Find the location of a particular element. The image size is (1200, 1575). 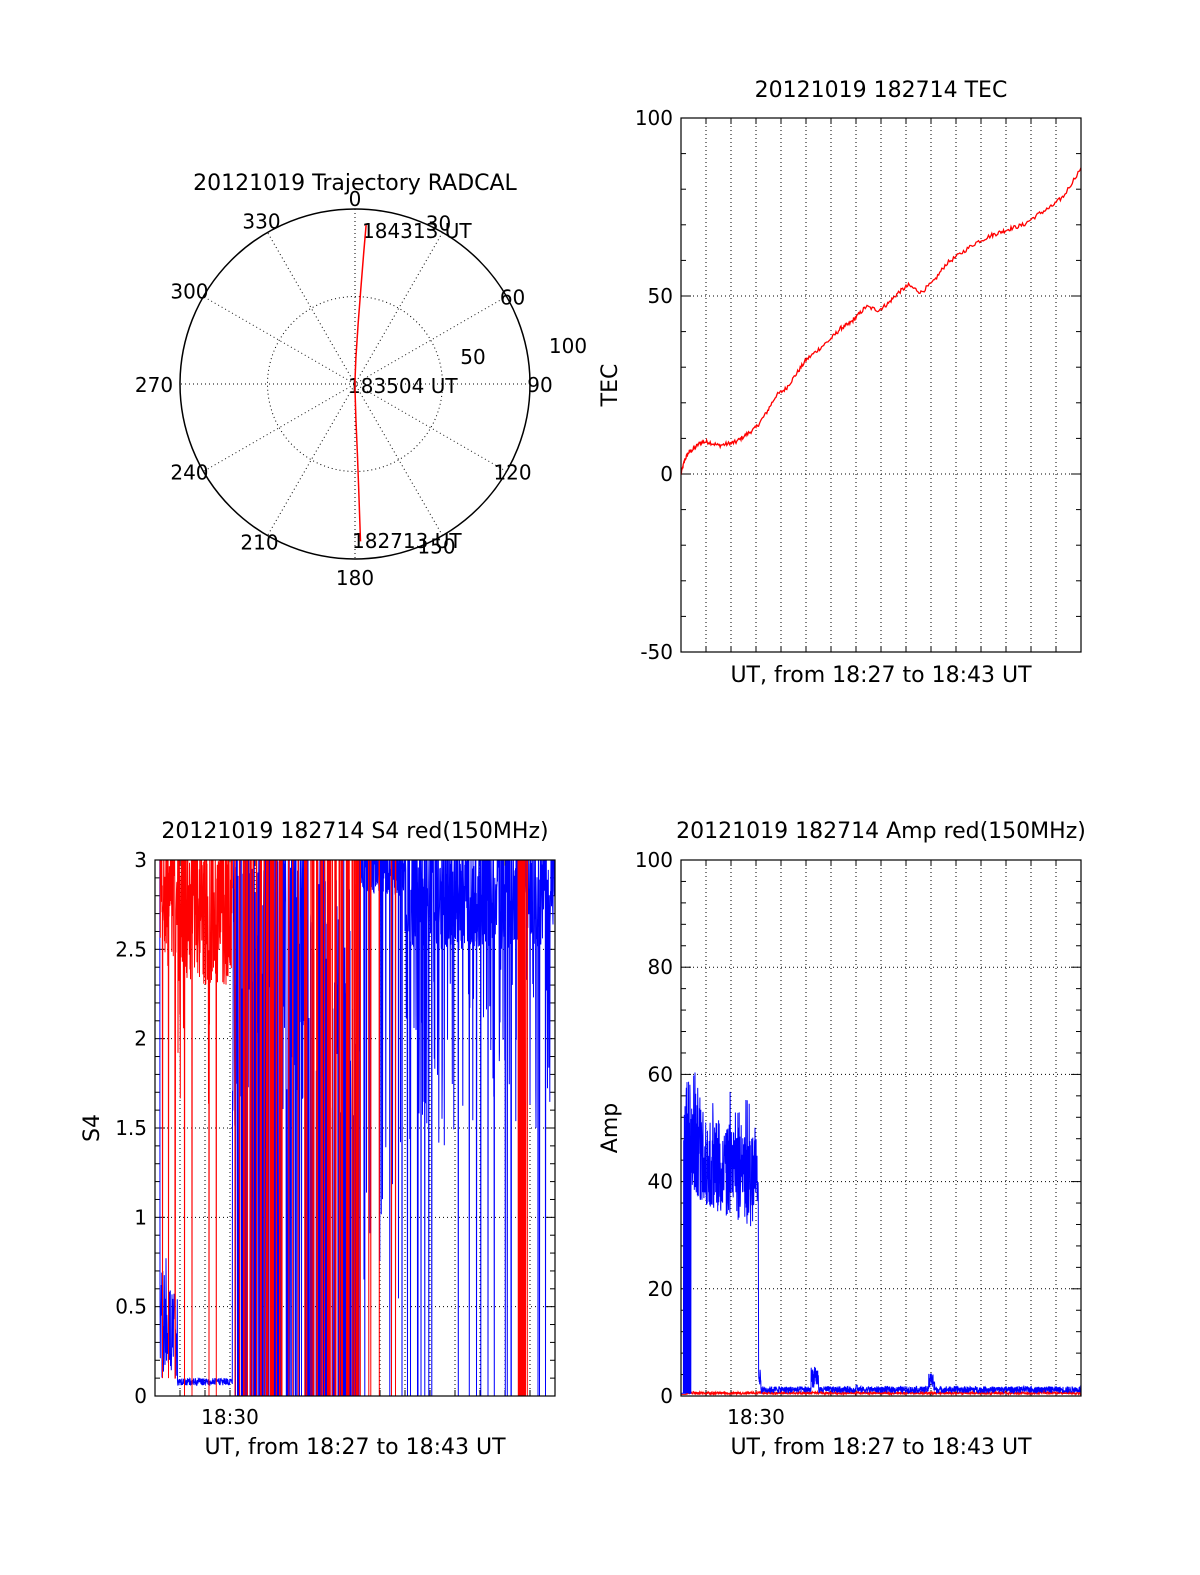

amp-blue-series is located at coordinates (881, 1233).